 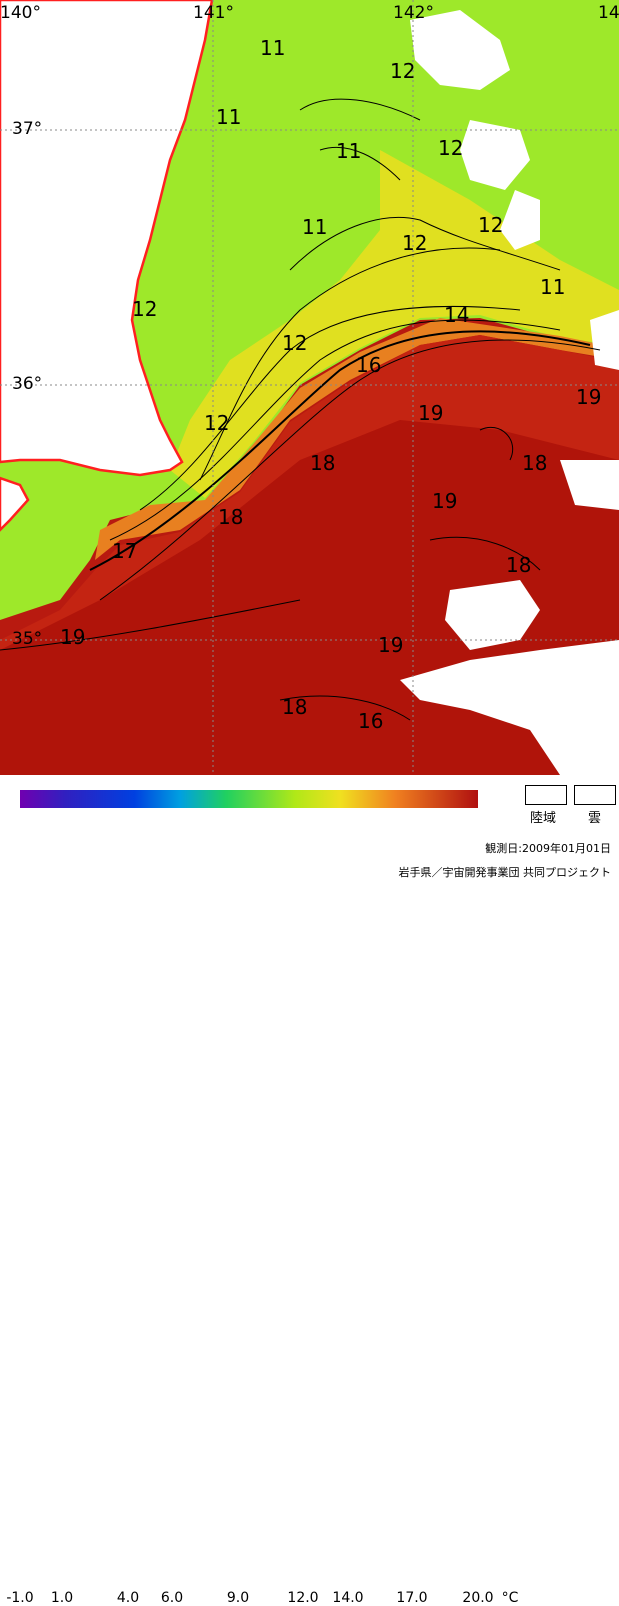 What do you see at coordinates (20, 1598) in the screenshot?
I see `legend-tick: -1.0` at bounding box center [20, 1598].